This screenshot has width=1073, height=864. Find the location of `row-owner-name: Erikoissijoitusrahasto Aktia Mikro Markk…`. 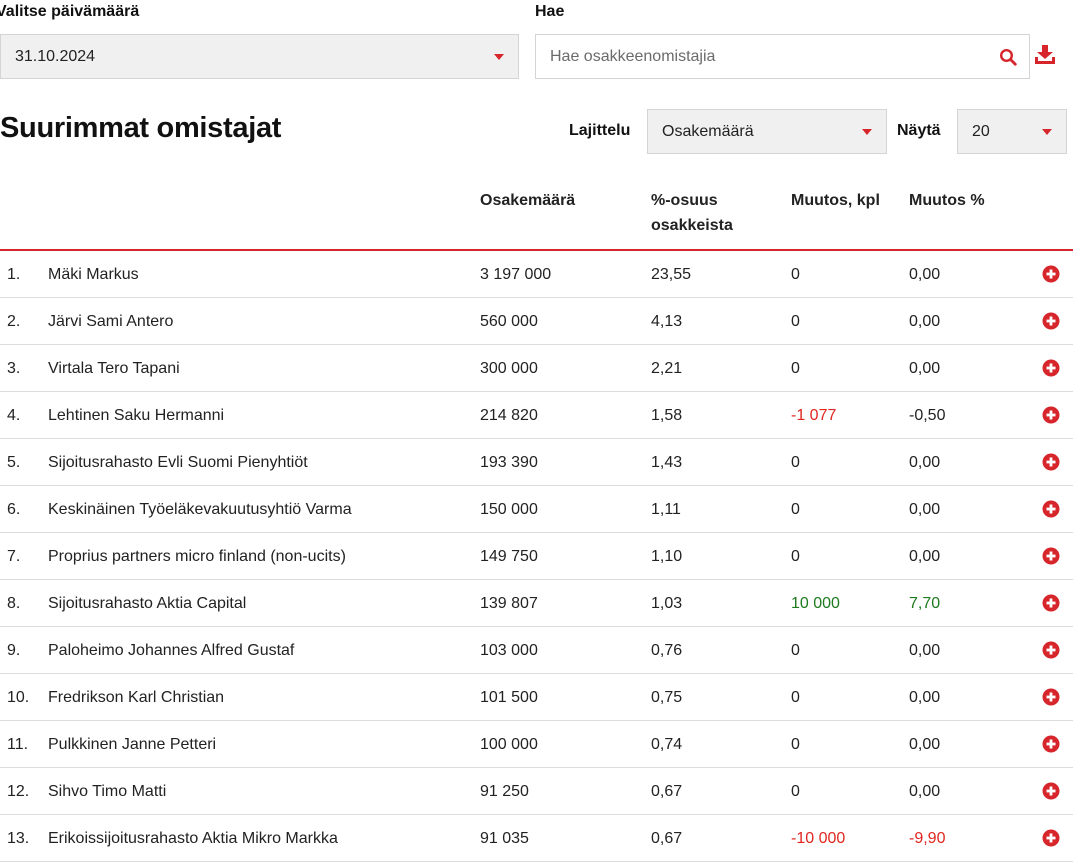

row-owner-name: Erikoissijoitusrahasto Aktia Mikro Markk… is located at coordinates (193, 838).